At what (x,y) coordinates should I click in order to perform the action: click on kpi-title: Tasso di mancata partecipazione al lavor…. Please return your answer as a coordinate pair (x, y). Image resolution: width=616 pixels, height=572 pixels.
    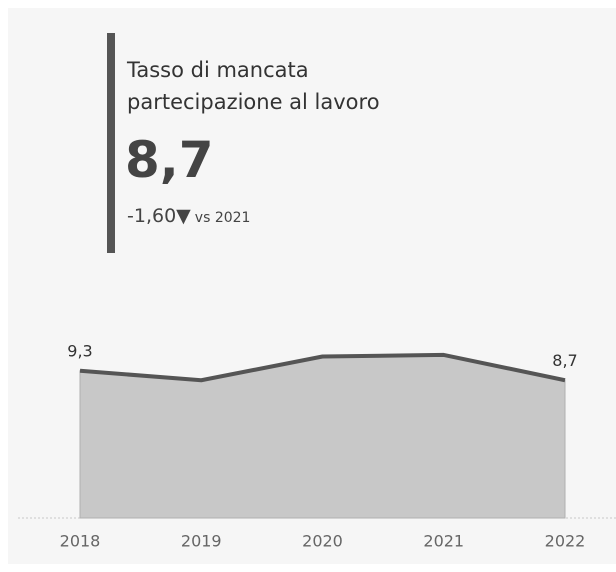
    Looking at the image, I should click on (253, 86).